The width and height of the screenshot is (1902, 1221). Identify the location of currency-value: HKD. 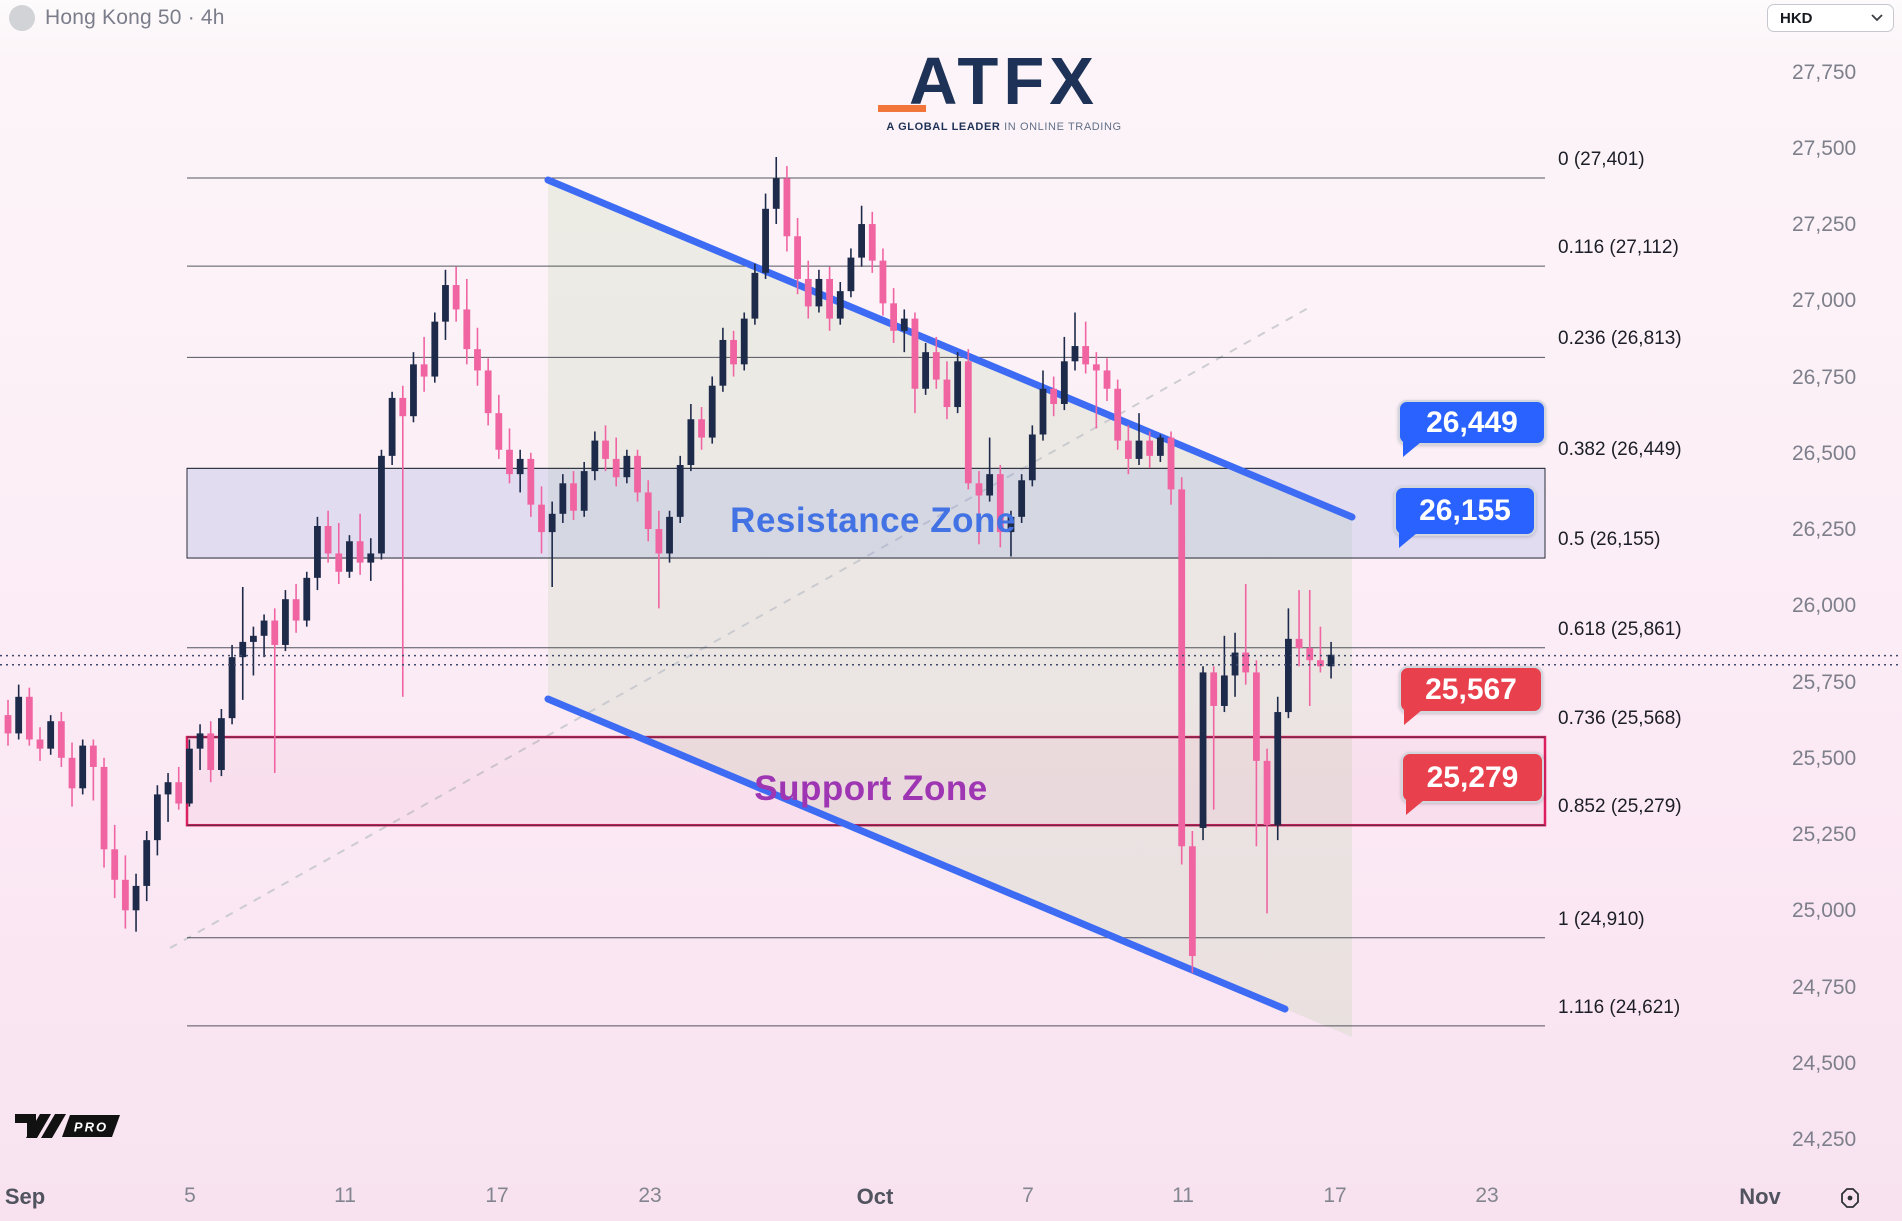
(1796, 18).